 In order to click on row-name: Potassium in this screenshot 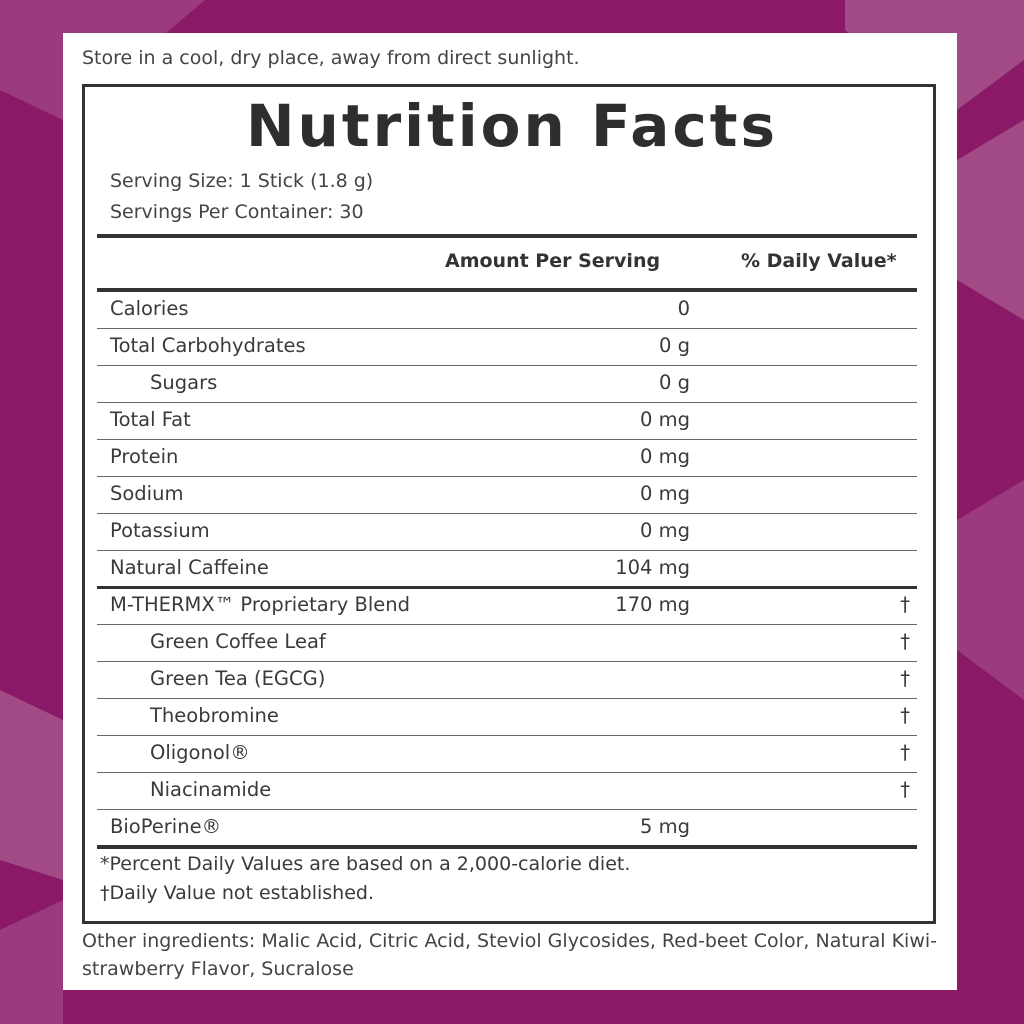, I will do `click(160, 530)`.